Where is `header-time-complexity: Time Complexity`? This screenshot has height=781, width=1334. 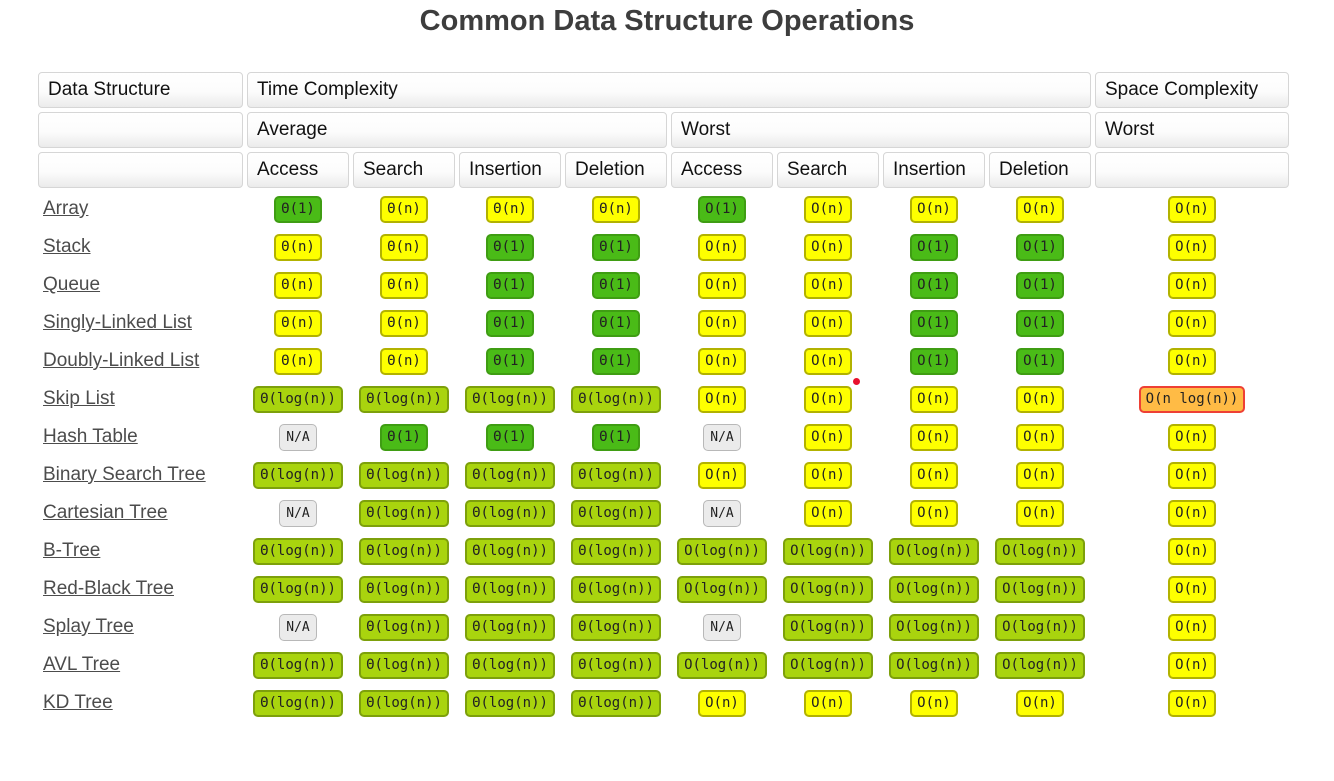
header-time-complexity: Time Complexity is located at coordinates (669, 90).